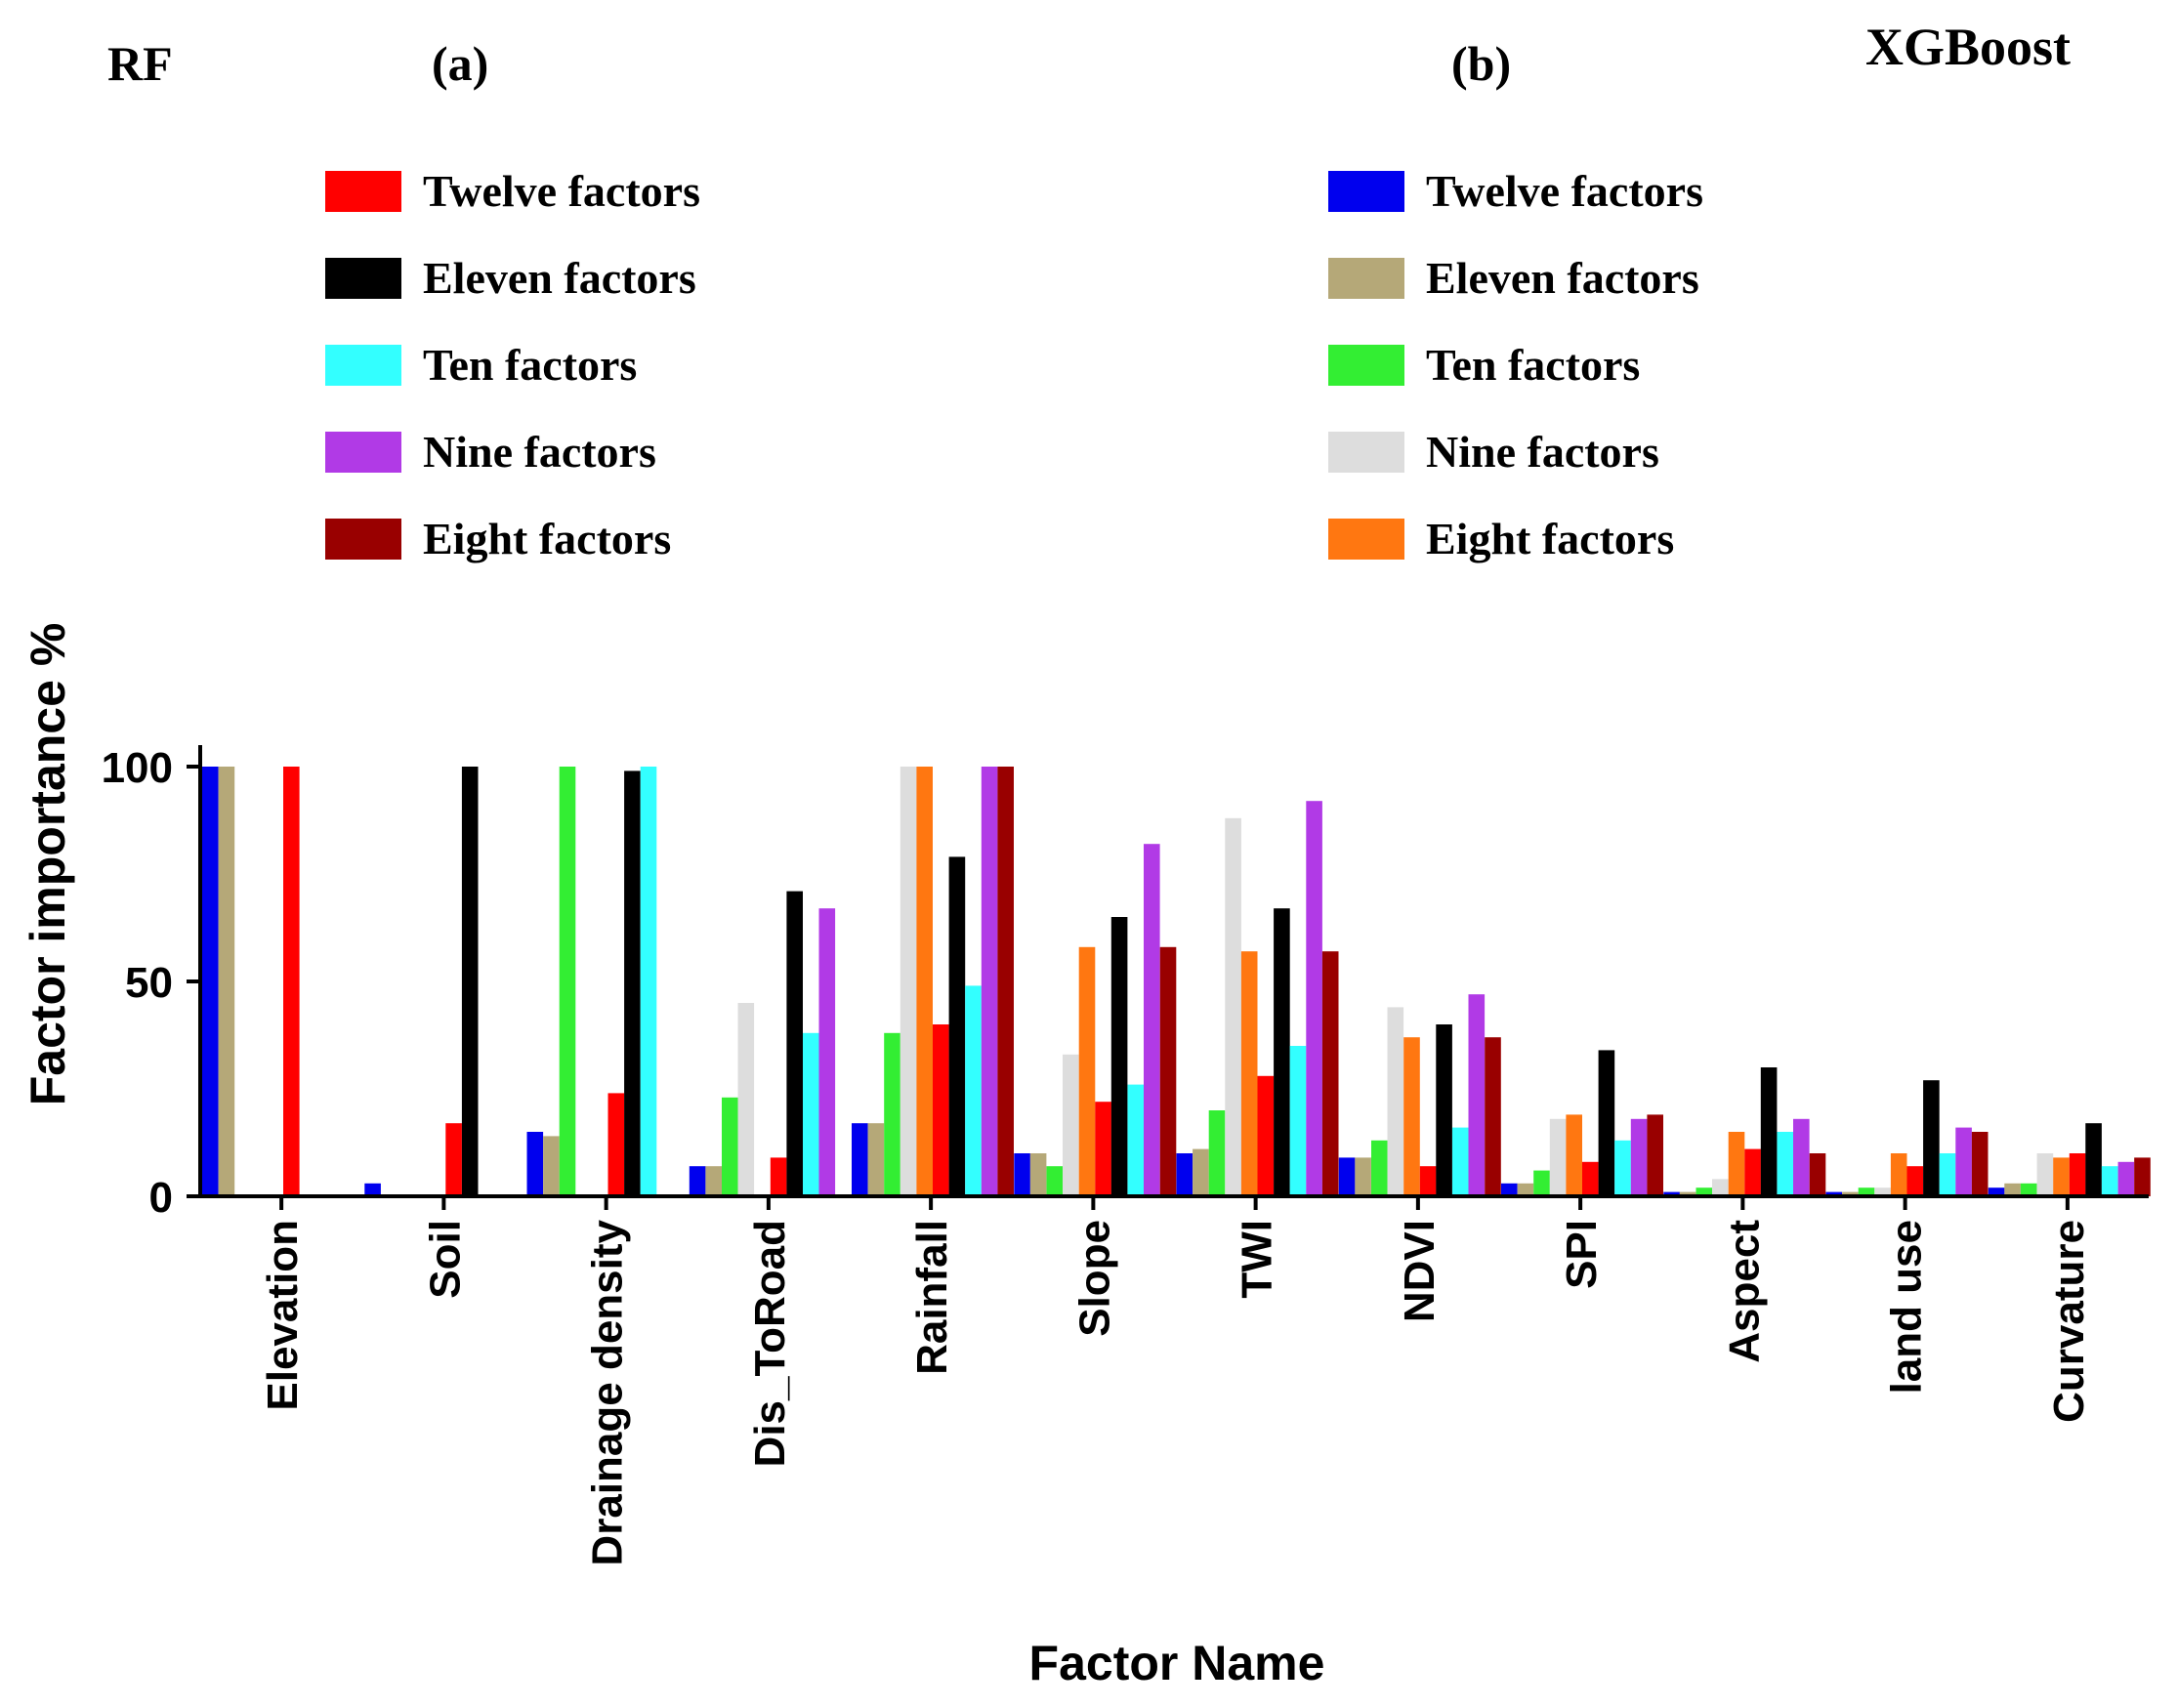 This screenshot has height=1708, width=2177. I want to click on bar-curvature-xgboost-eleven-factors, so click(2013, 1190).